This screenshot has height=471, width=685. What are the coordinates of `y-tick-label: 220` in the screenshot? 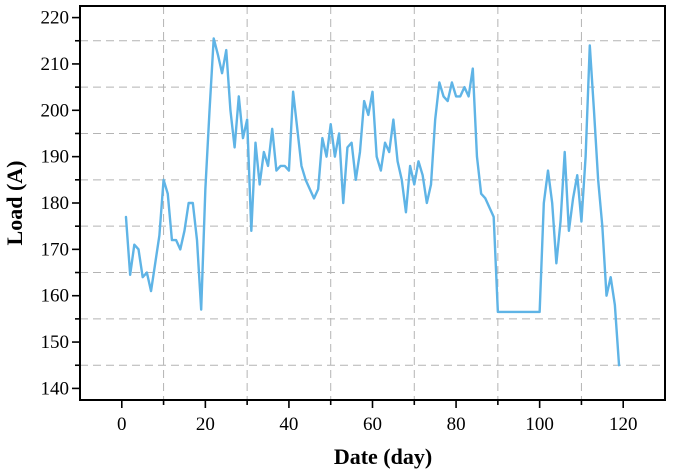 It's located at (55, 18).